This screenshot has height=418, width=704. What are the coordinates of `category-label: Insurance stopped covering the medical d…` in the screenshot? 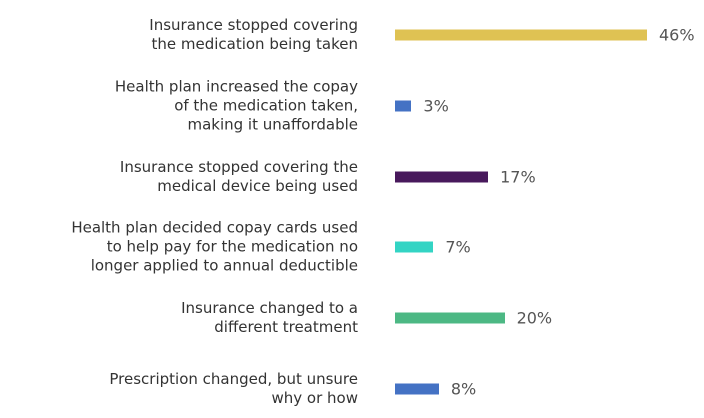 It's located at (238, 176).